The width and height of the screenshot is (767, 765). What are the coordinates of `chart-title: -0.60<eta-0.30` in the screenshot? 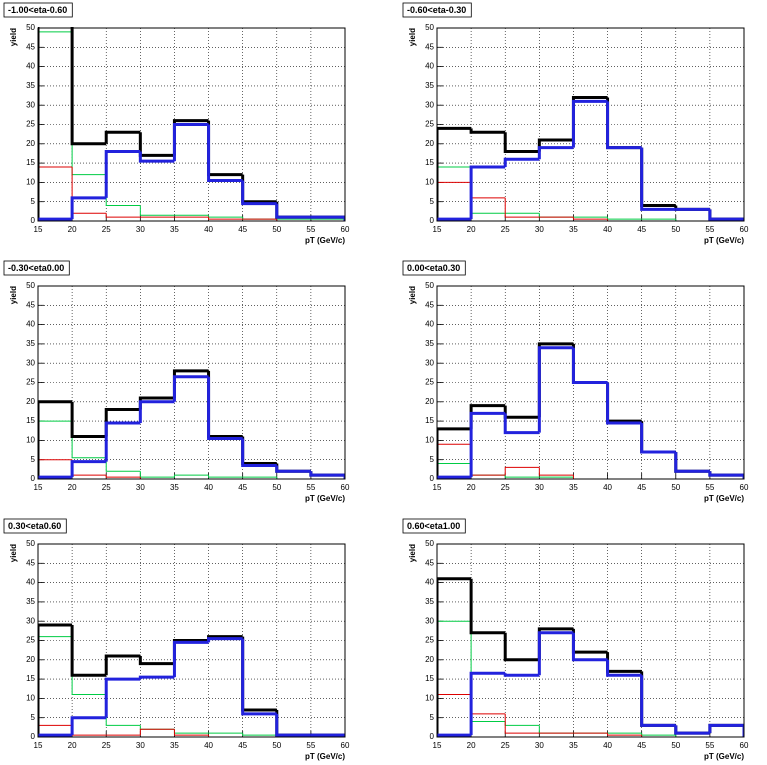 It's located at (436, 10).